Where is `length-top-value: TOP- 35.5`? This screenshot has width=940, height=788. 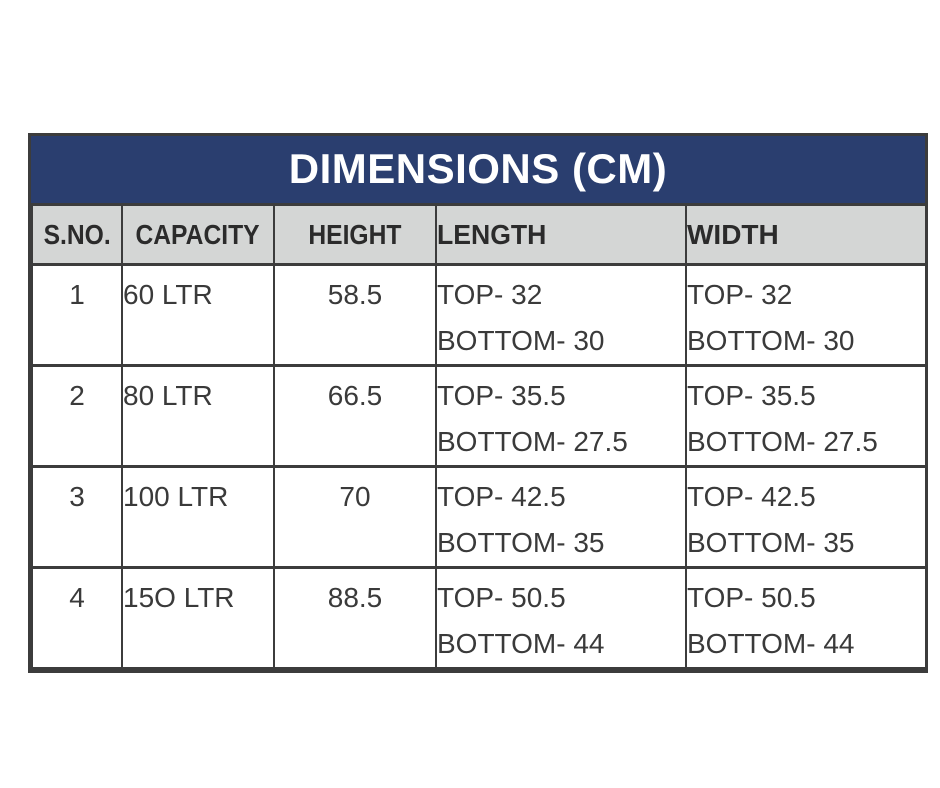
length-top-value: TOP- 35.5 is located at coordinates (501, 395).